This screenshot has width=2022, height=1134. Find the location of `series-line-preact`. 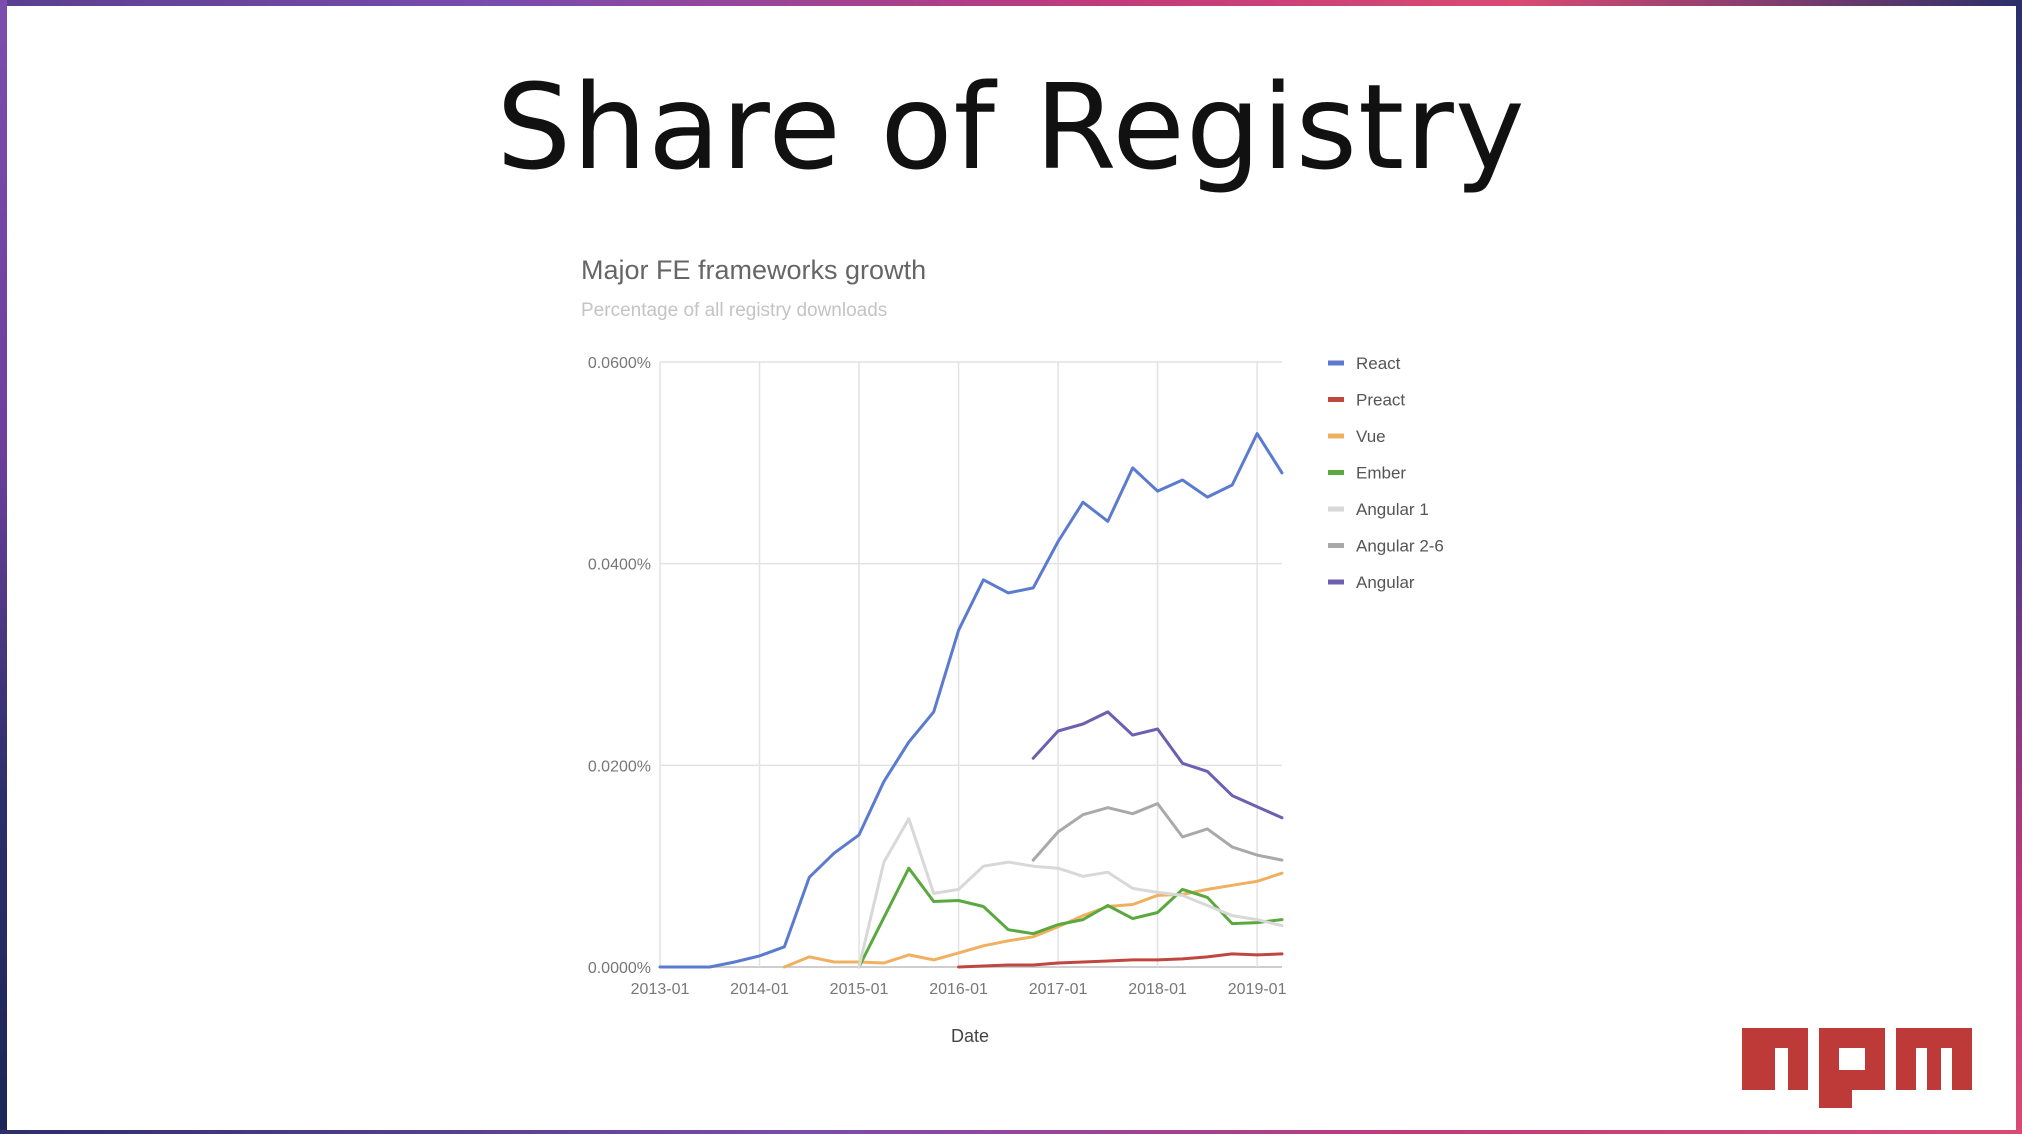

series-line-preact is located at coordinates (1120, 960).